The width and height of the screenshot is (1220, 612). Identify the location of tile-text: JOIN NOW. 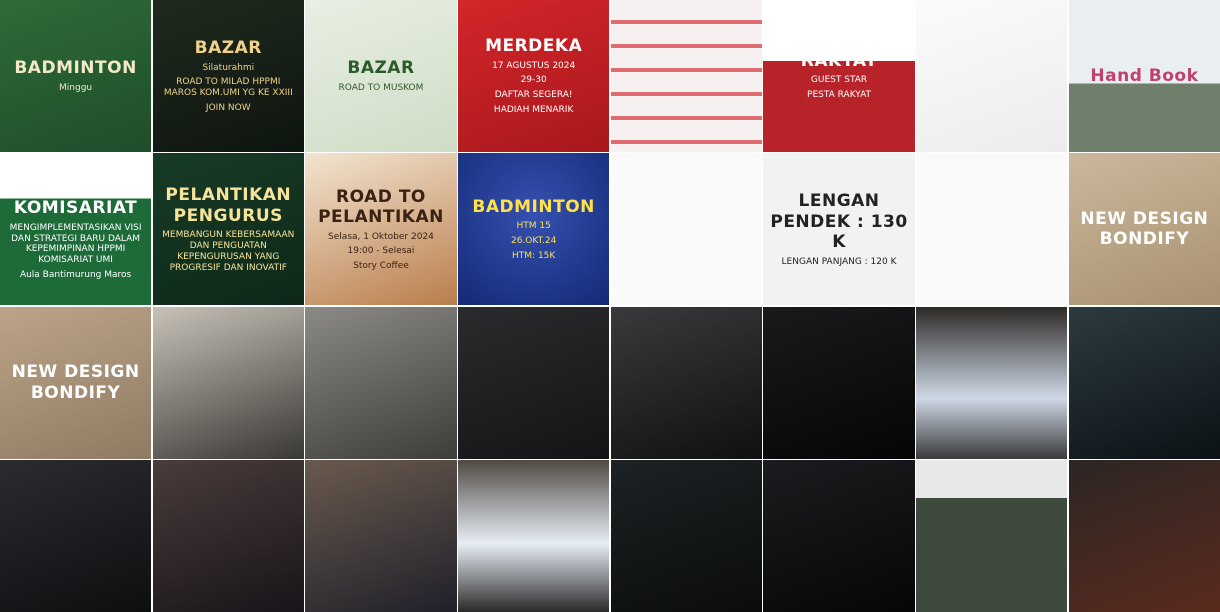
(228, 107).